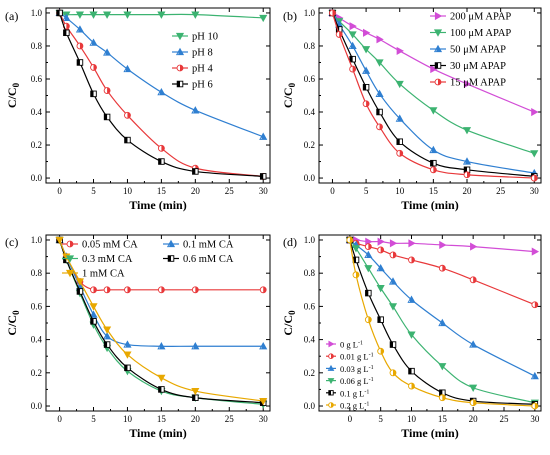  I want to click on legend-item-0-2-g-l-1: 0.2 g L-1, so click(347, 406).